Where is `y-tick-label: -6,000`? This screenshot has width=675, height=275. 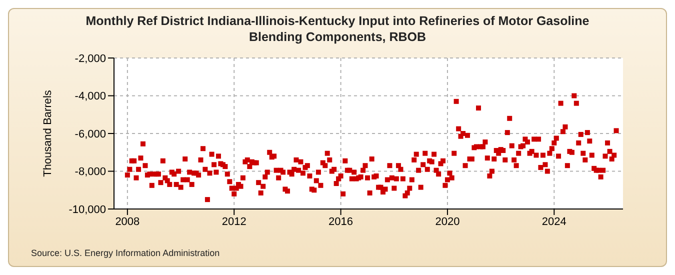
y-tick-label: -6,000 is located at coordinates (90, 134).